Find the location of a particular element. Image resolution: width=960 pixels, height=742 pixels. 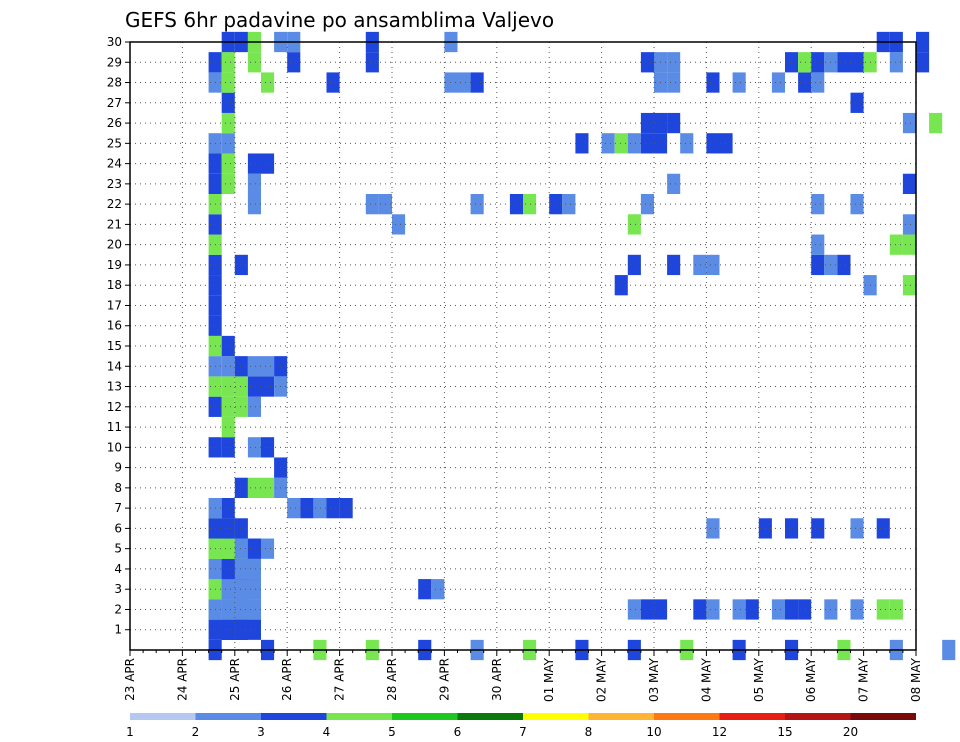

y-tick-label: 13 is located at coordinates (114, 387).